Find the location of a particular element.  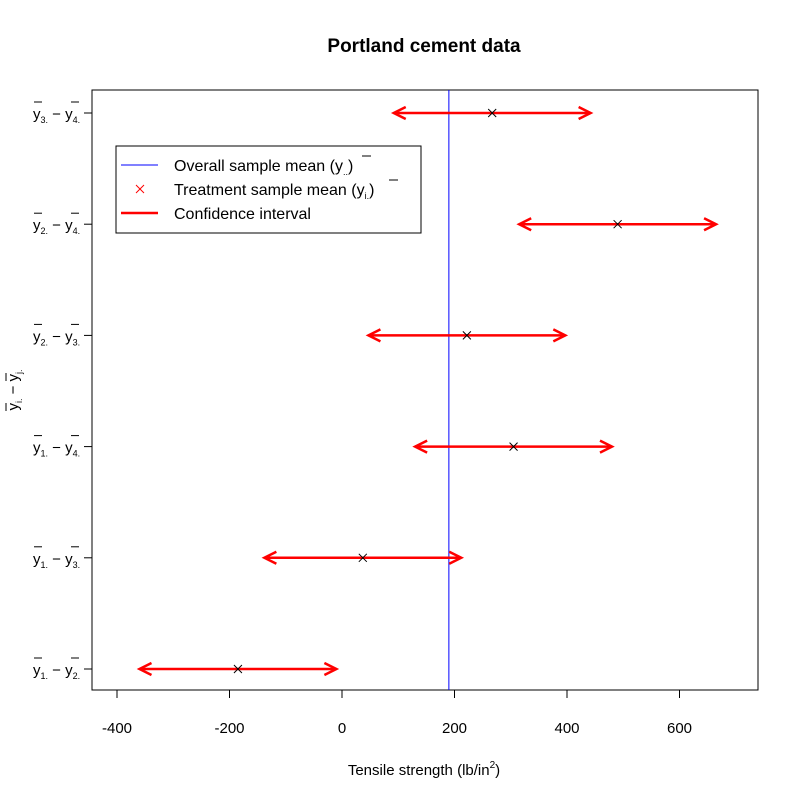

y-tick-label: y2. − y3. is located at coordinates (56, 337).